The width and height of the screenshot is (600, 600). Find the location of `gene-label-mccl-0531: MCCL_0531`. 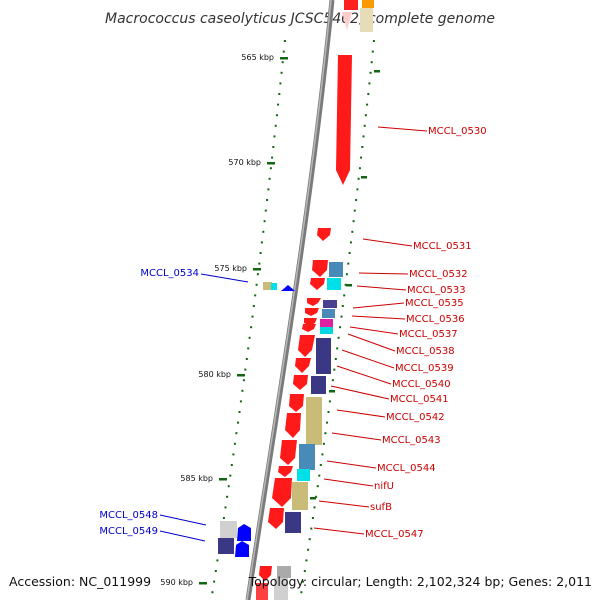

gene-label-mccl-0531: MCCL_0531 is located at coordinates (417, 245).